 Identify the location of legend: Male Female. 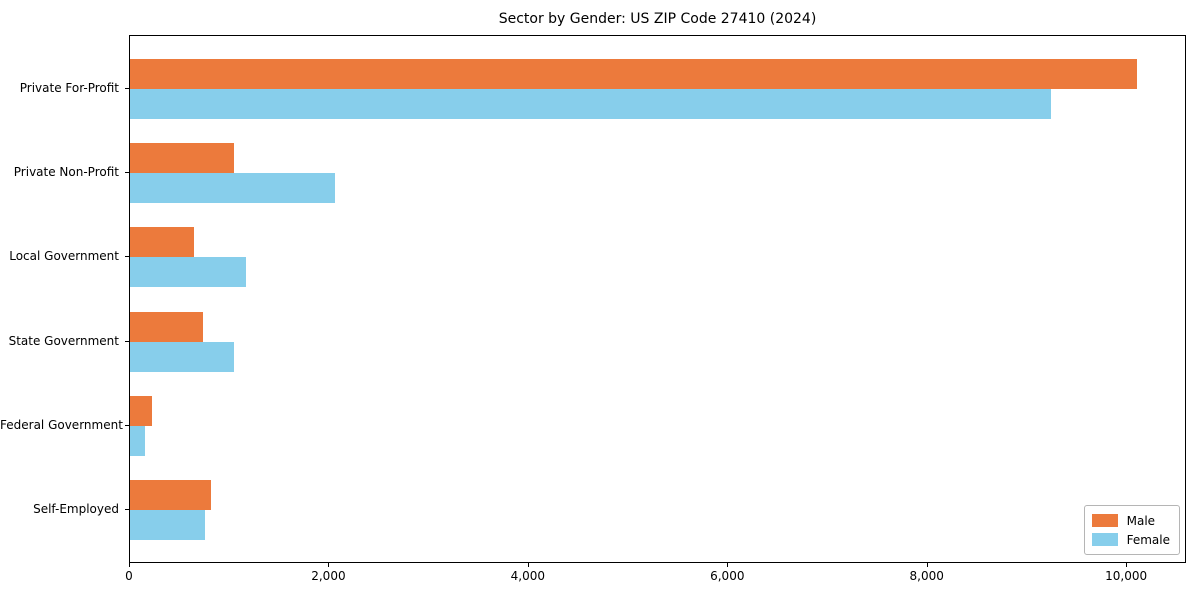
(1131, 530).